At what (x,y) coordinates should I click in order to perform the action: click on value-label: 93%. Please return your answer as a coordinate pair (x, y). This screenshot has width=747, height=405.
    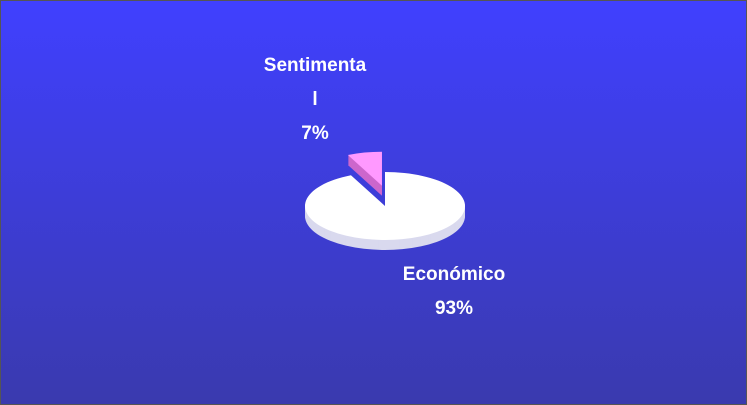
    Looking at the image, I should click on (454, 308).